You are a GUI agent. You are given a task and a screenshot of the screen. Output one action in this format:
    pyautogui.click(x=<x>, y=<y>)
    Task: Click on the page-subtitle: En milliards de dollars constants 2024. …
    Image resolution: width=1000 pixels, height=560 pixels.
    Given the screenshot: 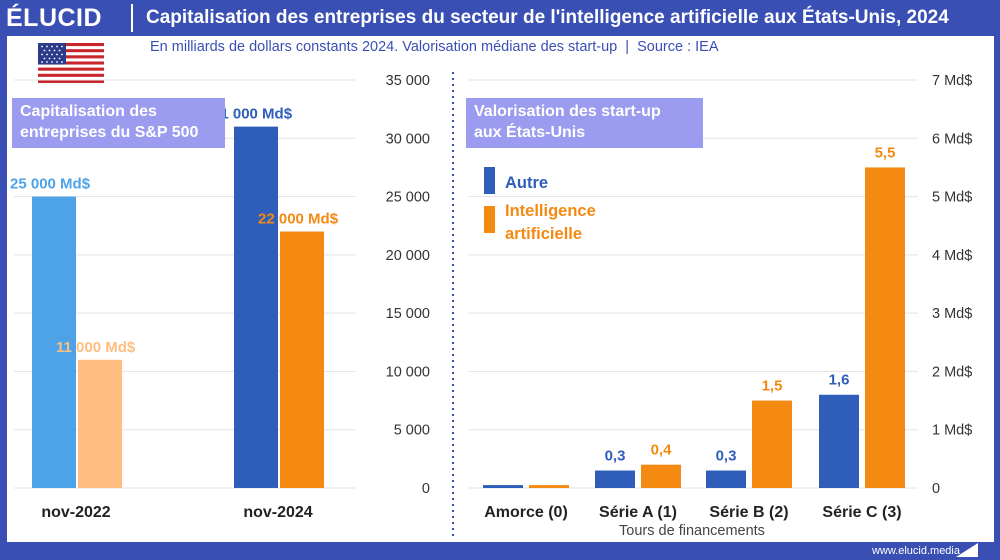 What is the action you would take?
    pyautogui.click(x=500, y=47)
    